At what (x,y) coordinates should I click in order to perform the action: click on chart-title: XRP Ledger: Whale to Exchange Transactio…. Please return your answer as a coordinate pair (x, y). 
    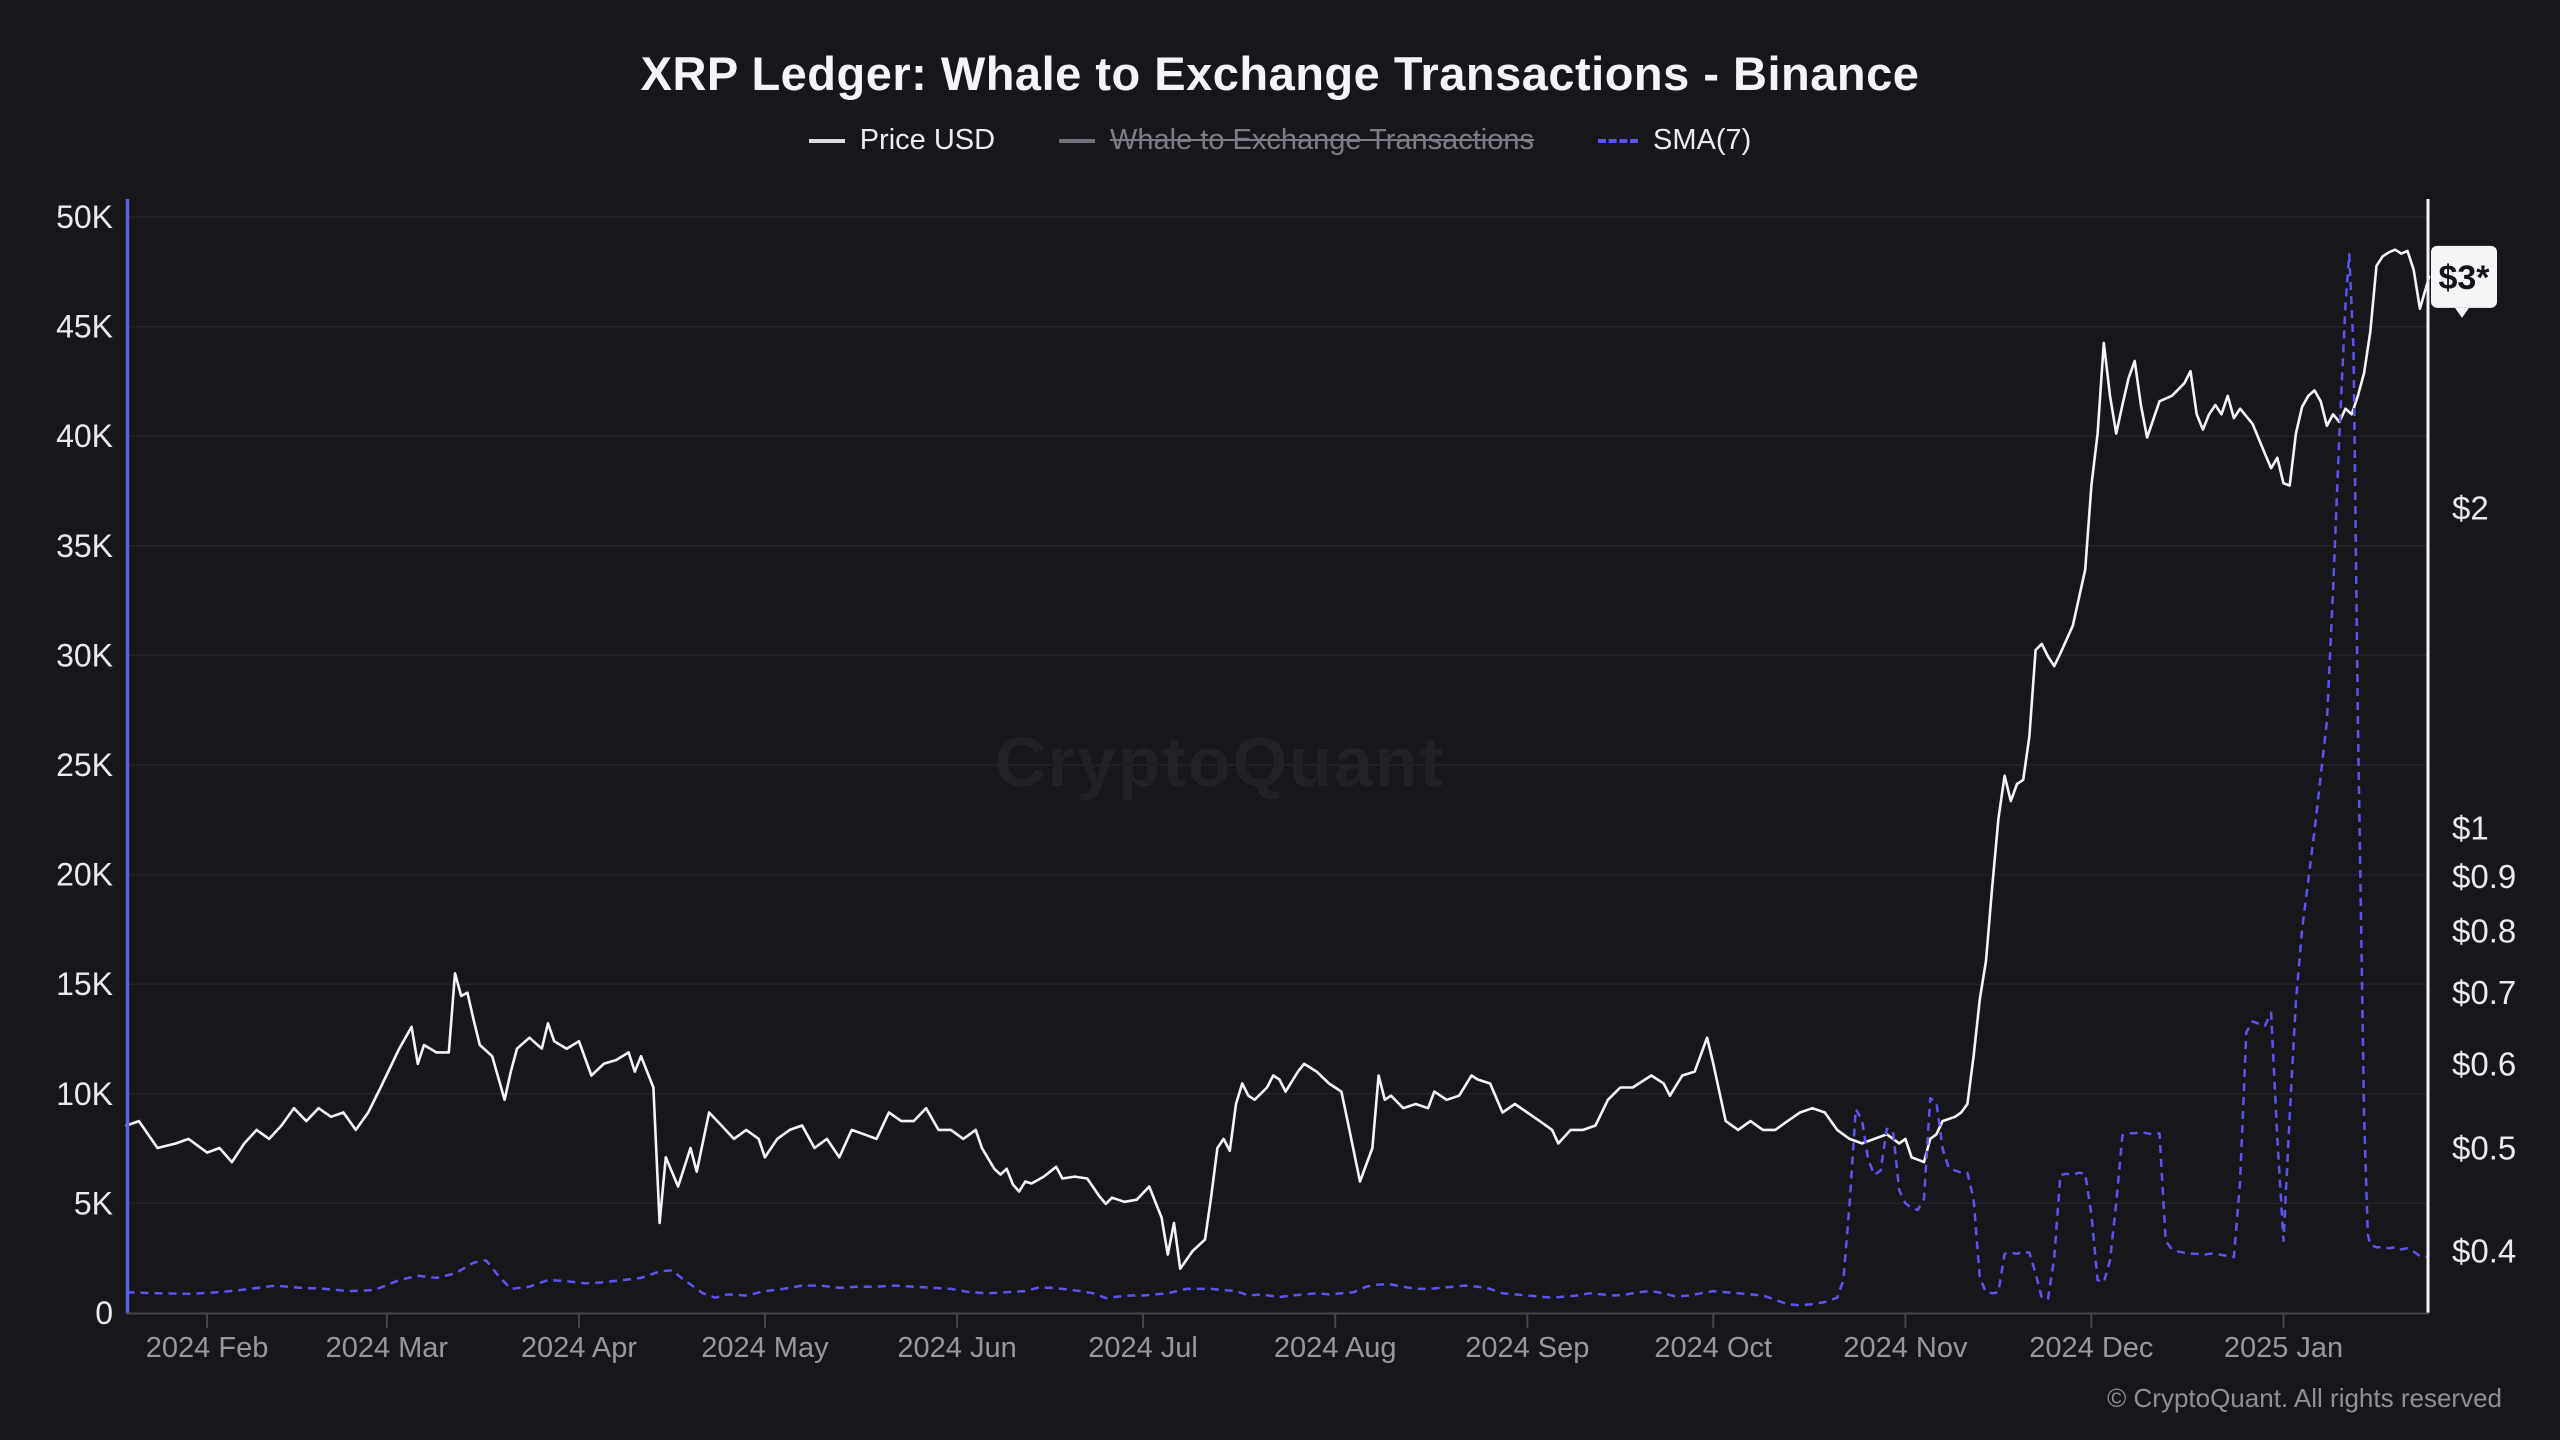
    Looking at the image, I should click on (1280, 73).